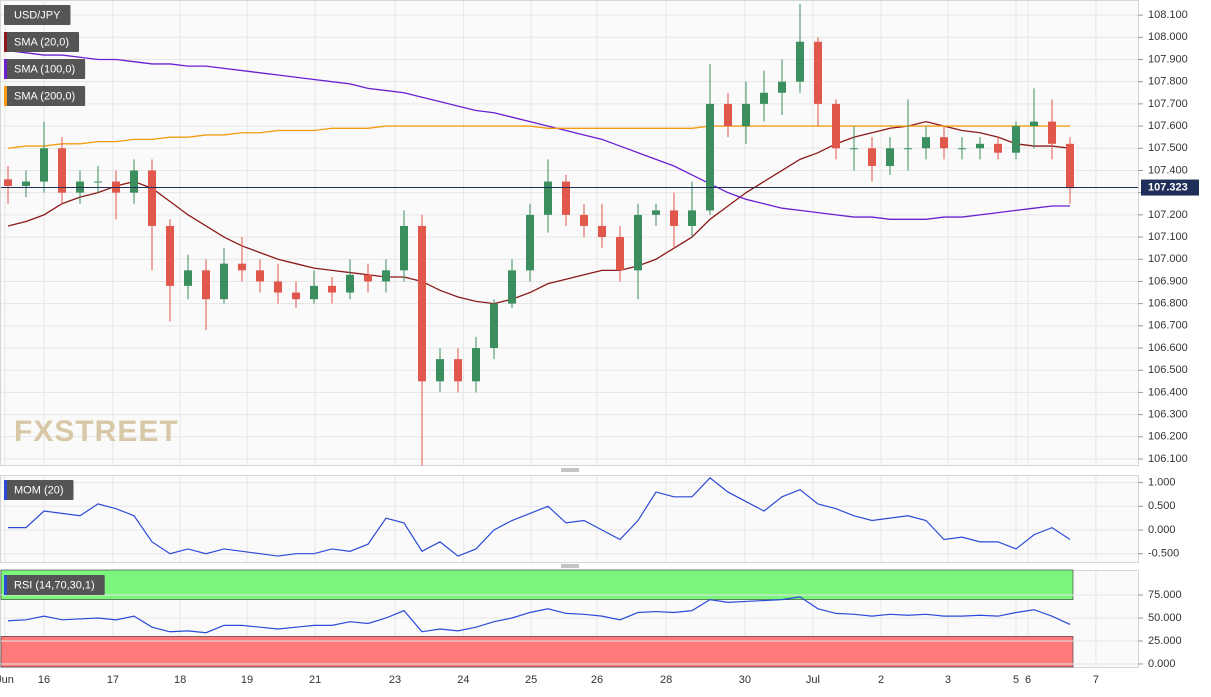  I want to click on x-tick-label: 2, so click(881, 680).